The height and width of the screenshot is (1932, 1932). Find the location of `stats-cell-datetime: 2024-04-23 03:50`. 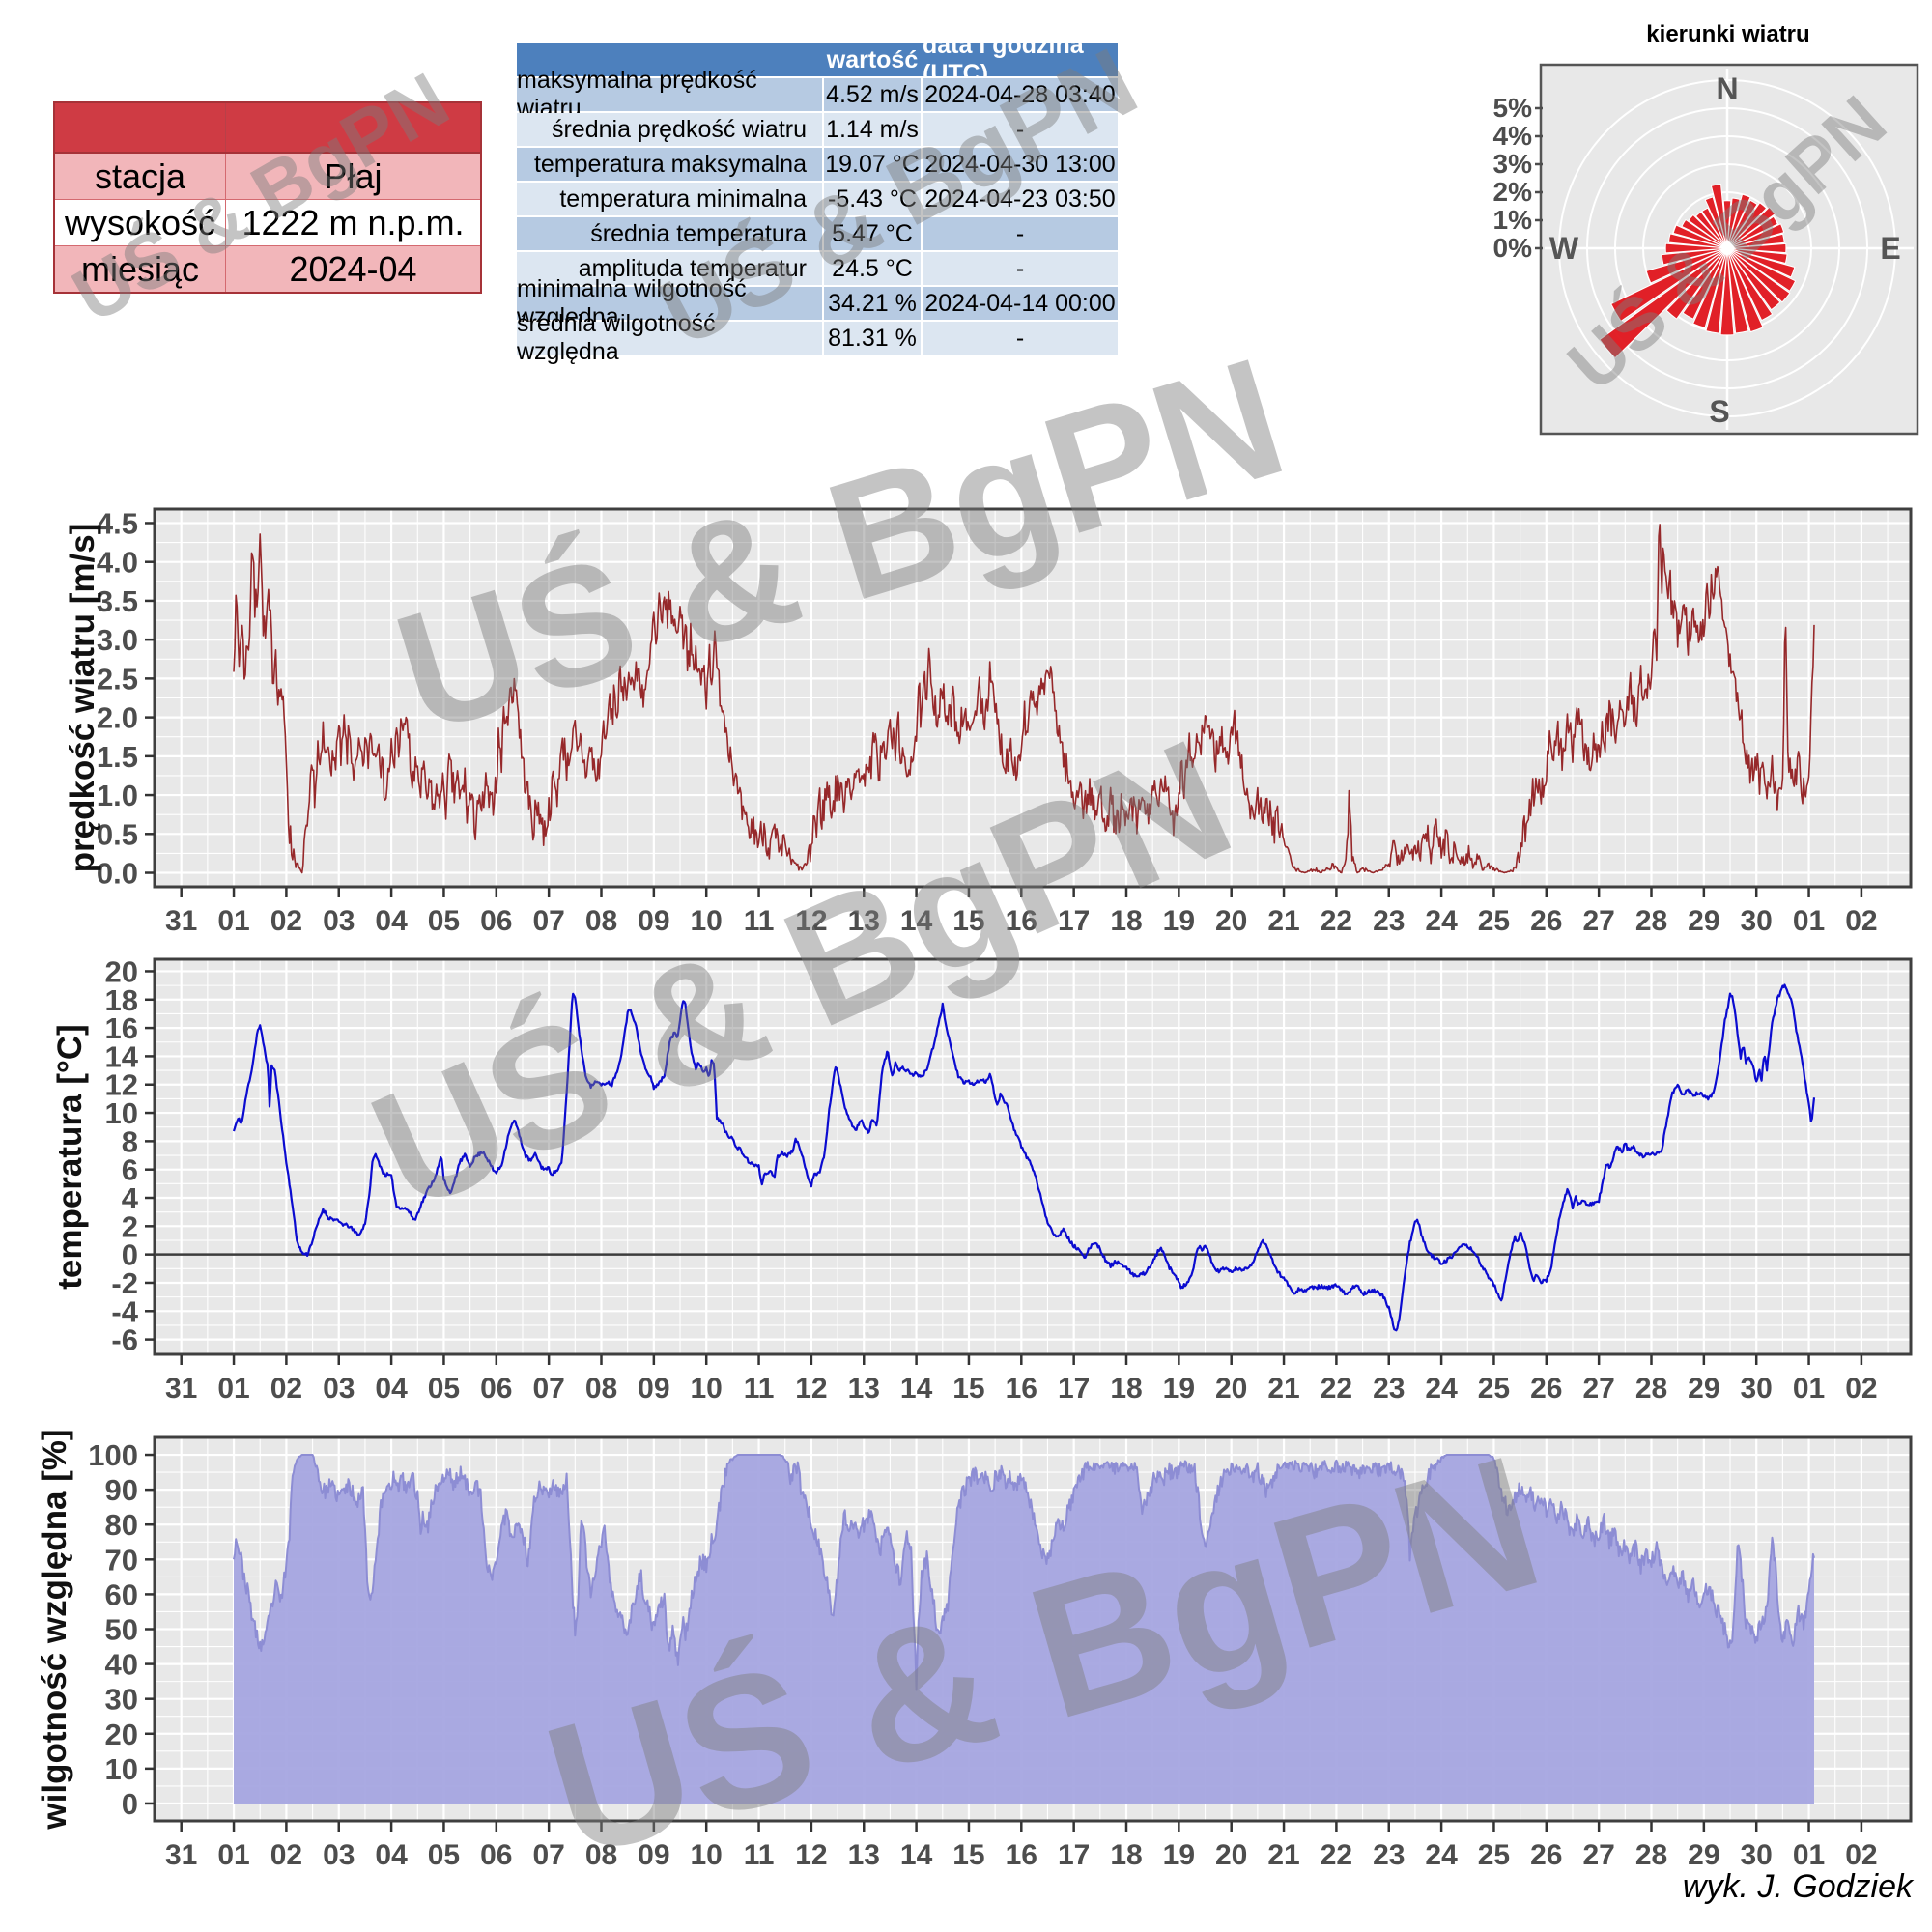

stats-cell-datetime: 2024-04-23 03:50 is located at coordinates (1021, 199).